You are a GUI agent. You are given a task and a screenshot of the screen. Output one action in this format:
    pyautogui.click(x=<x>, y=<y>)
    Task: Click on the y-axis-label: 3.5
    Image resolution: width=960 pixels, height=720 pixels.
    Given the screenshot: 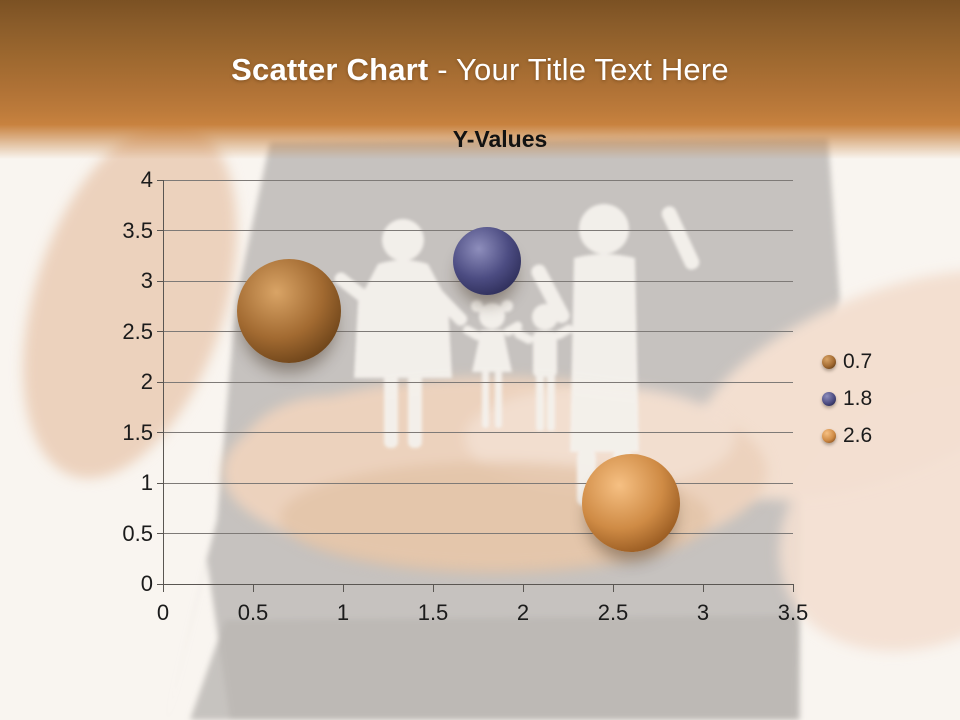 What is the action you would take?
    pyautogui.click(x=137, y=230)
    